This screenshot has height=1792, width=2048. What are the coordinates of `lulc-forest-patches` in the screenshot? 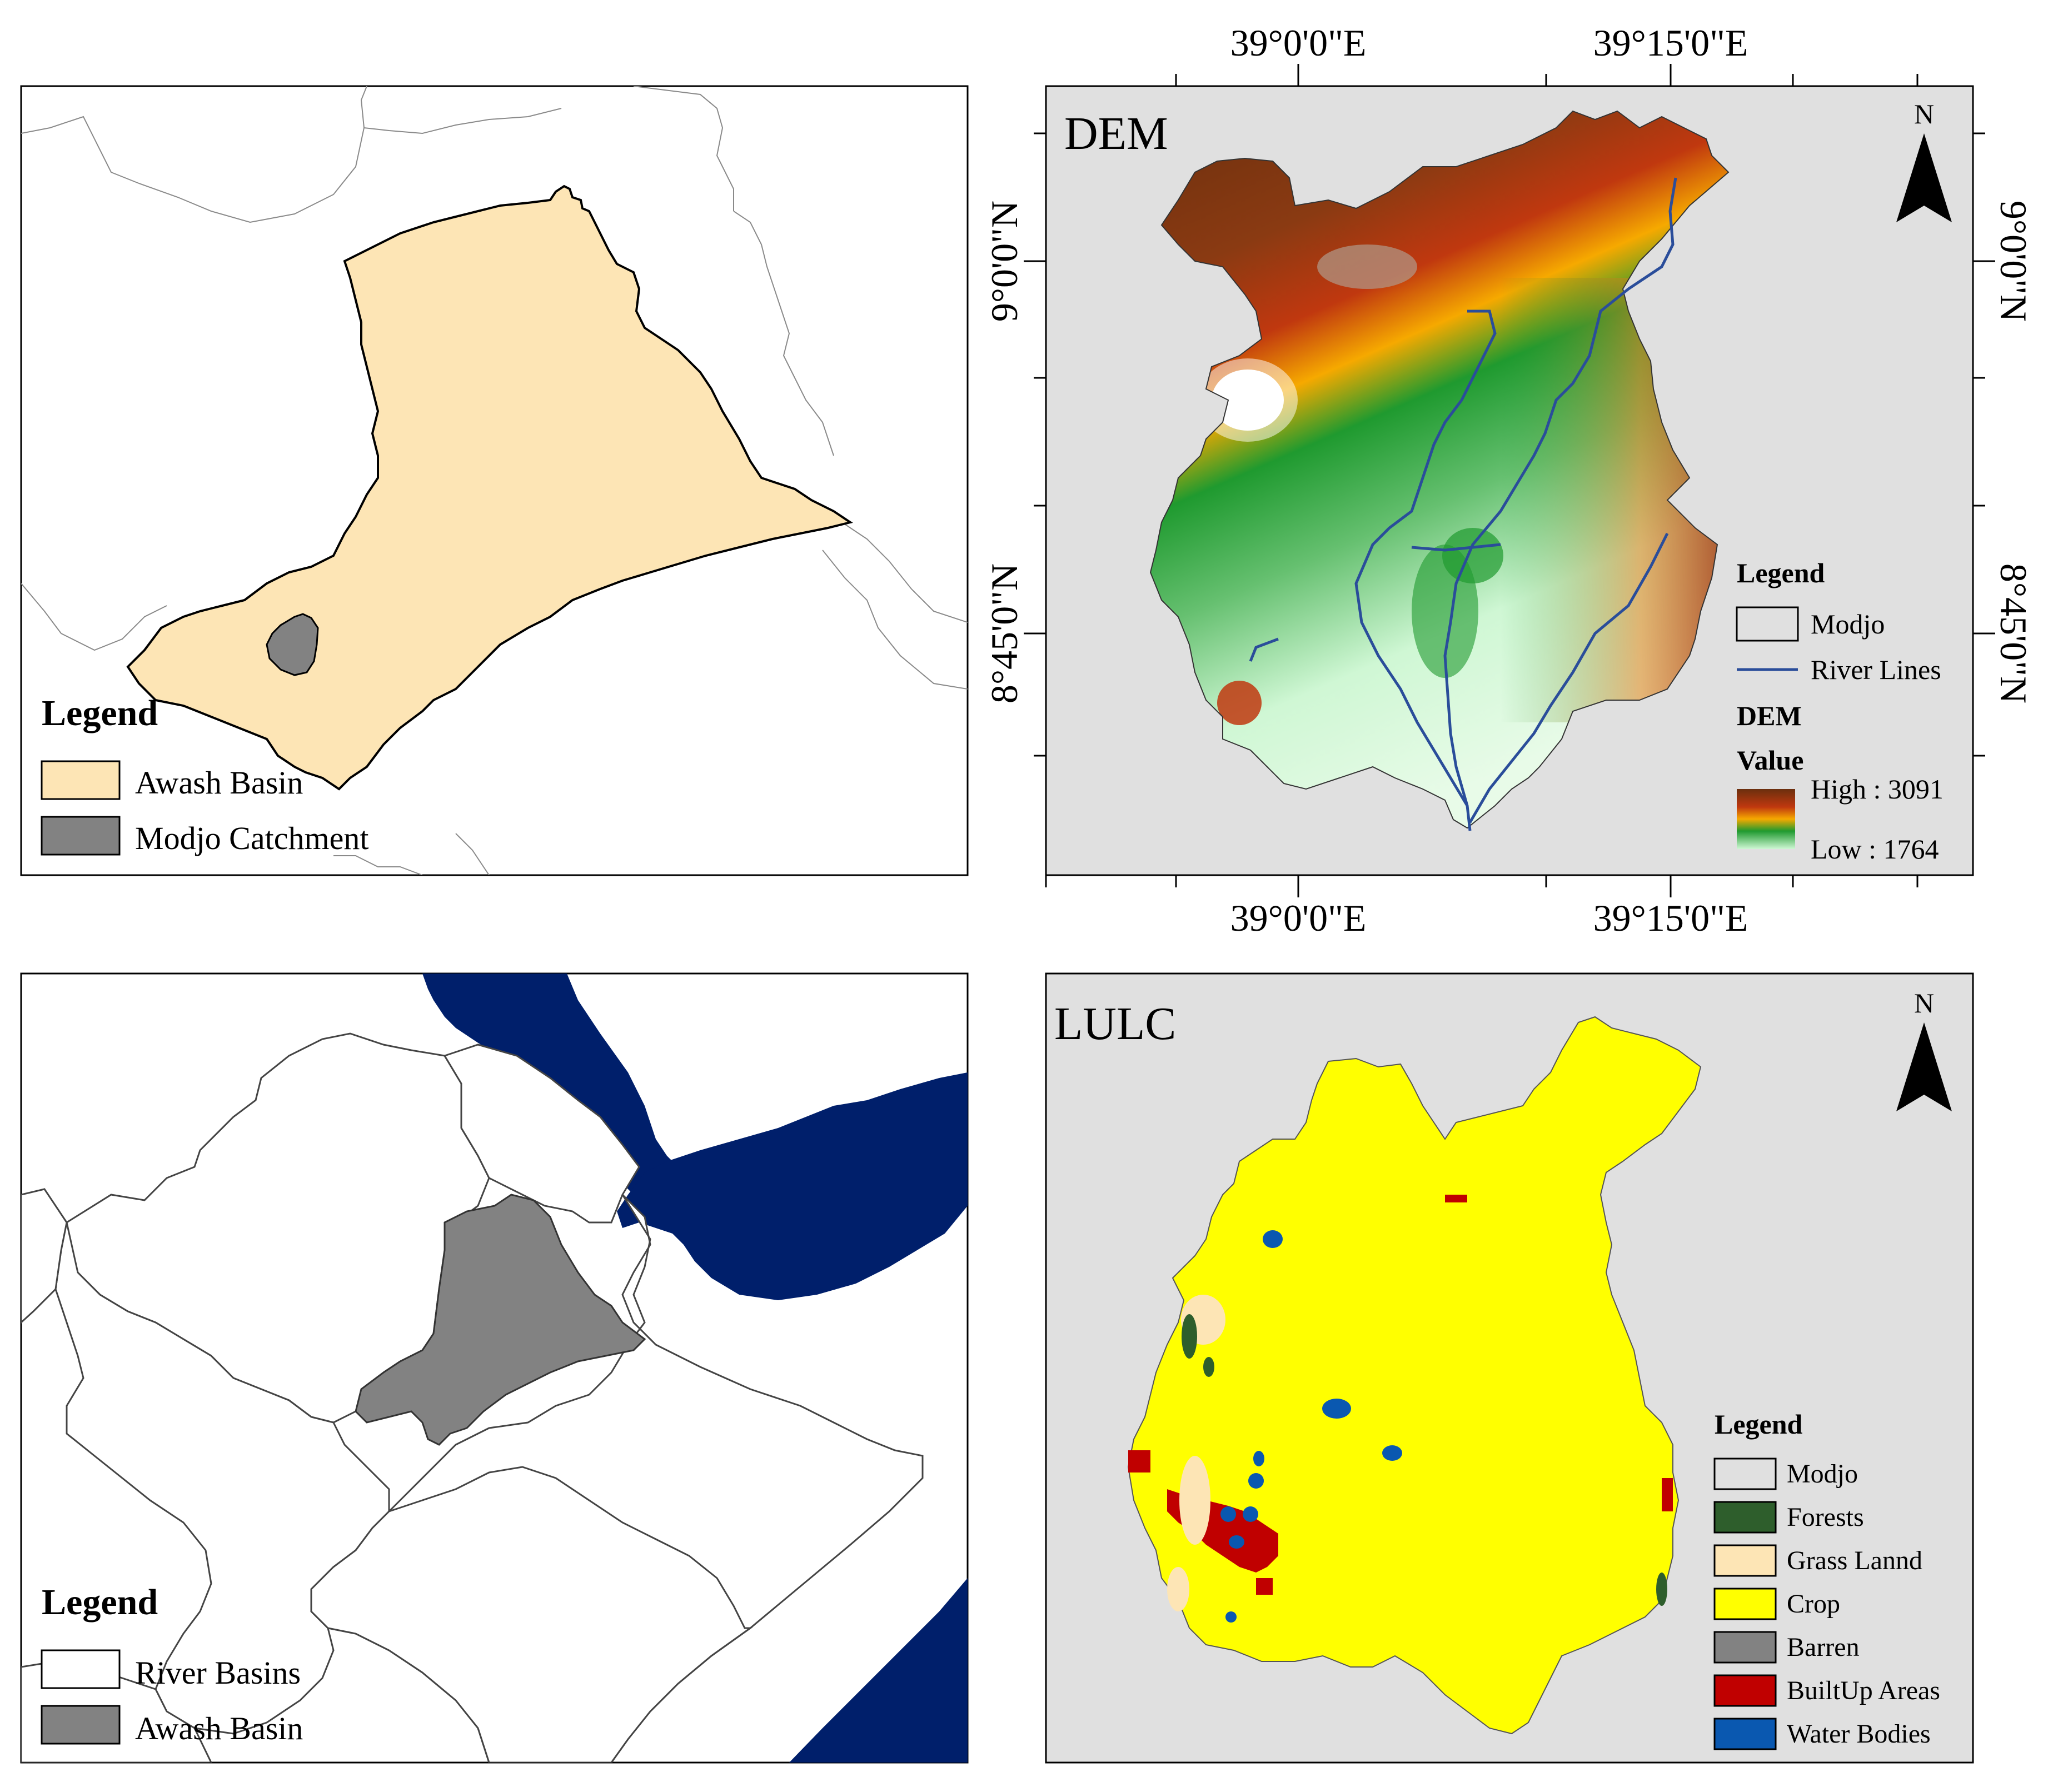 It's located at (1425, 1460).